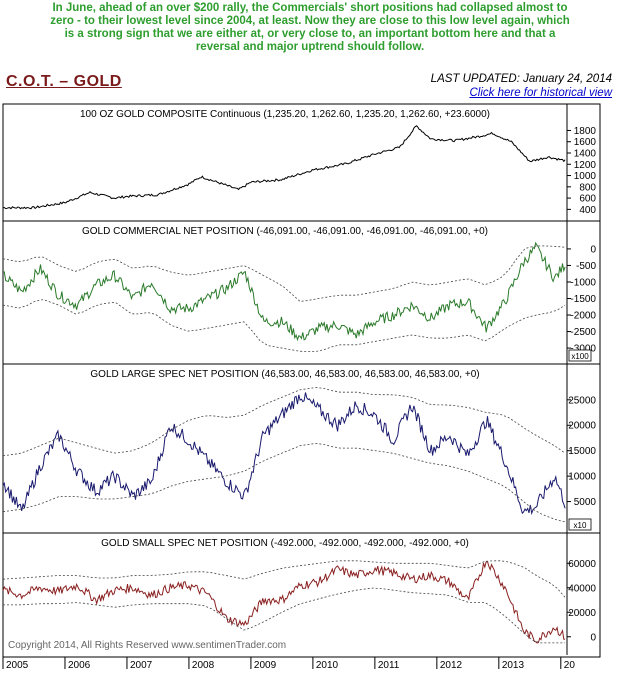 The width and height of the screenshot is (620, 682). Describe the element at coordinates (585, 154) in the screenshot. I see `y-tick-label: 1400` at that location.